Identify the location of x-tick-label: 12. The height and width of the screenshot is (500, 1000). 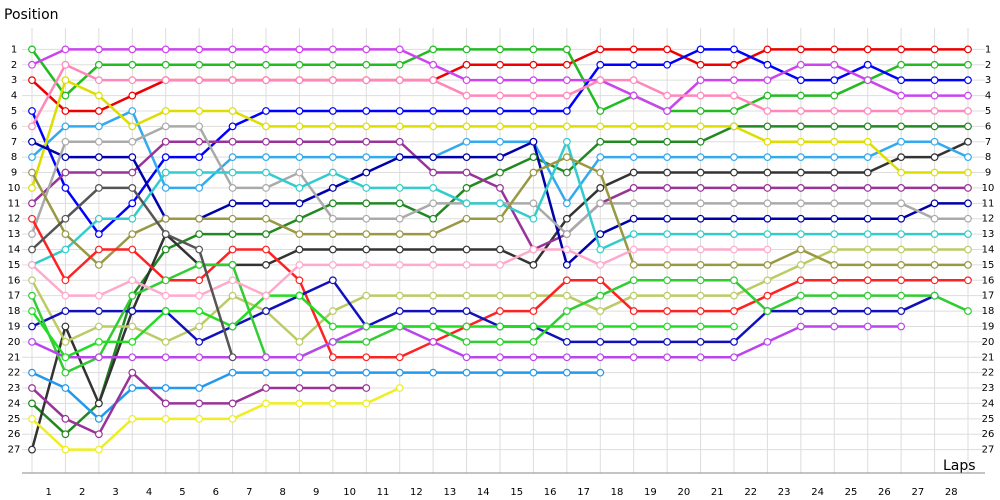
(416, 492).